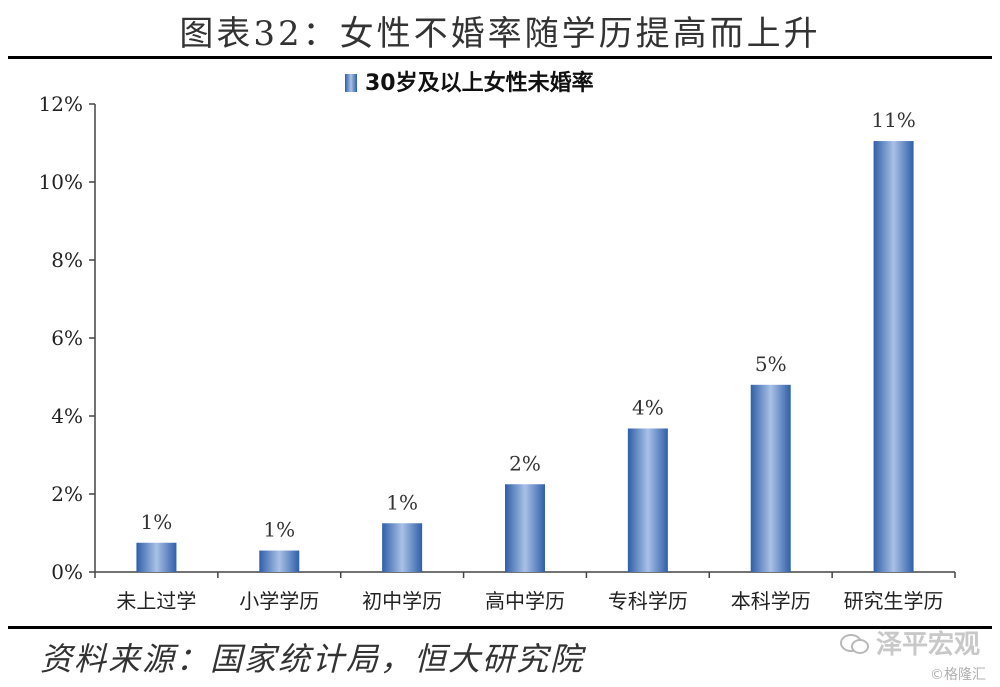 The image size is (1000, 687). I want to click on page-title: 图表32：女性不婚率随学历提高而上升, so click(500, 34).